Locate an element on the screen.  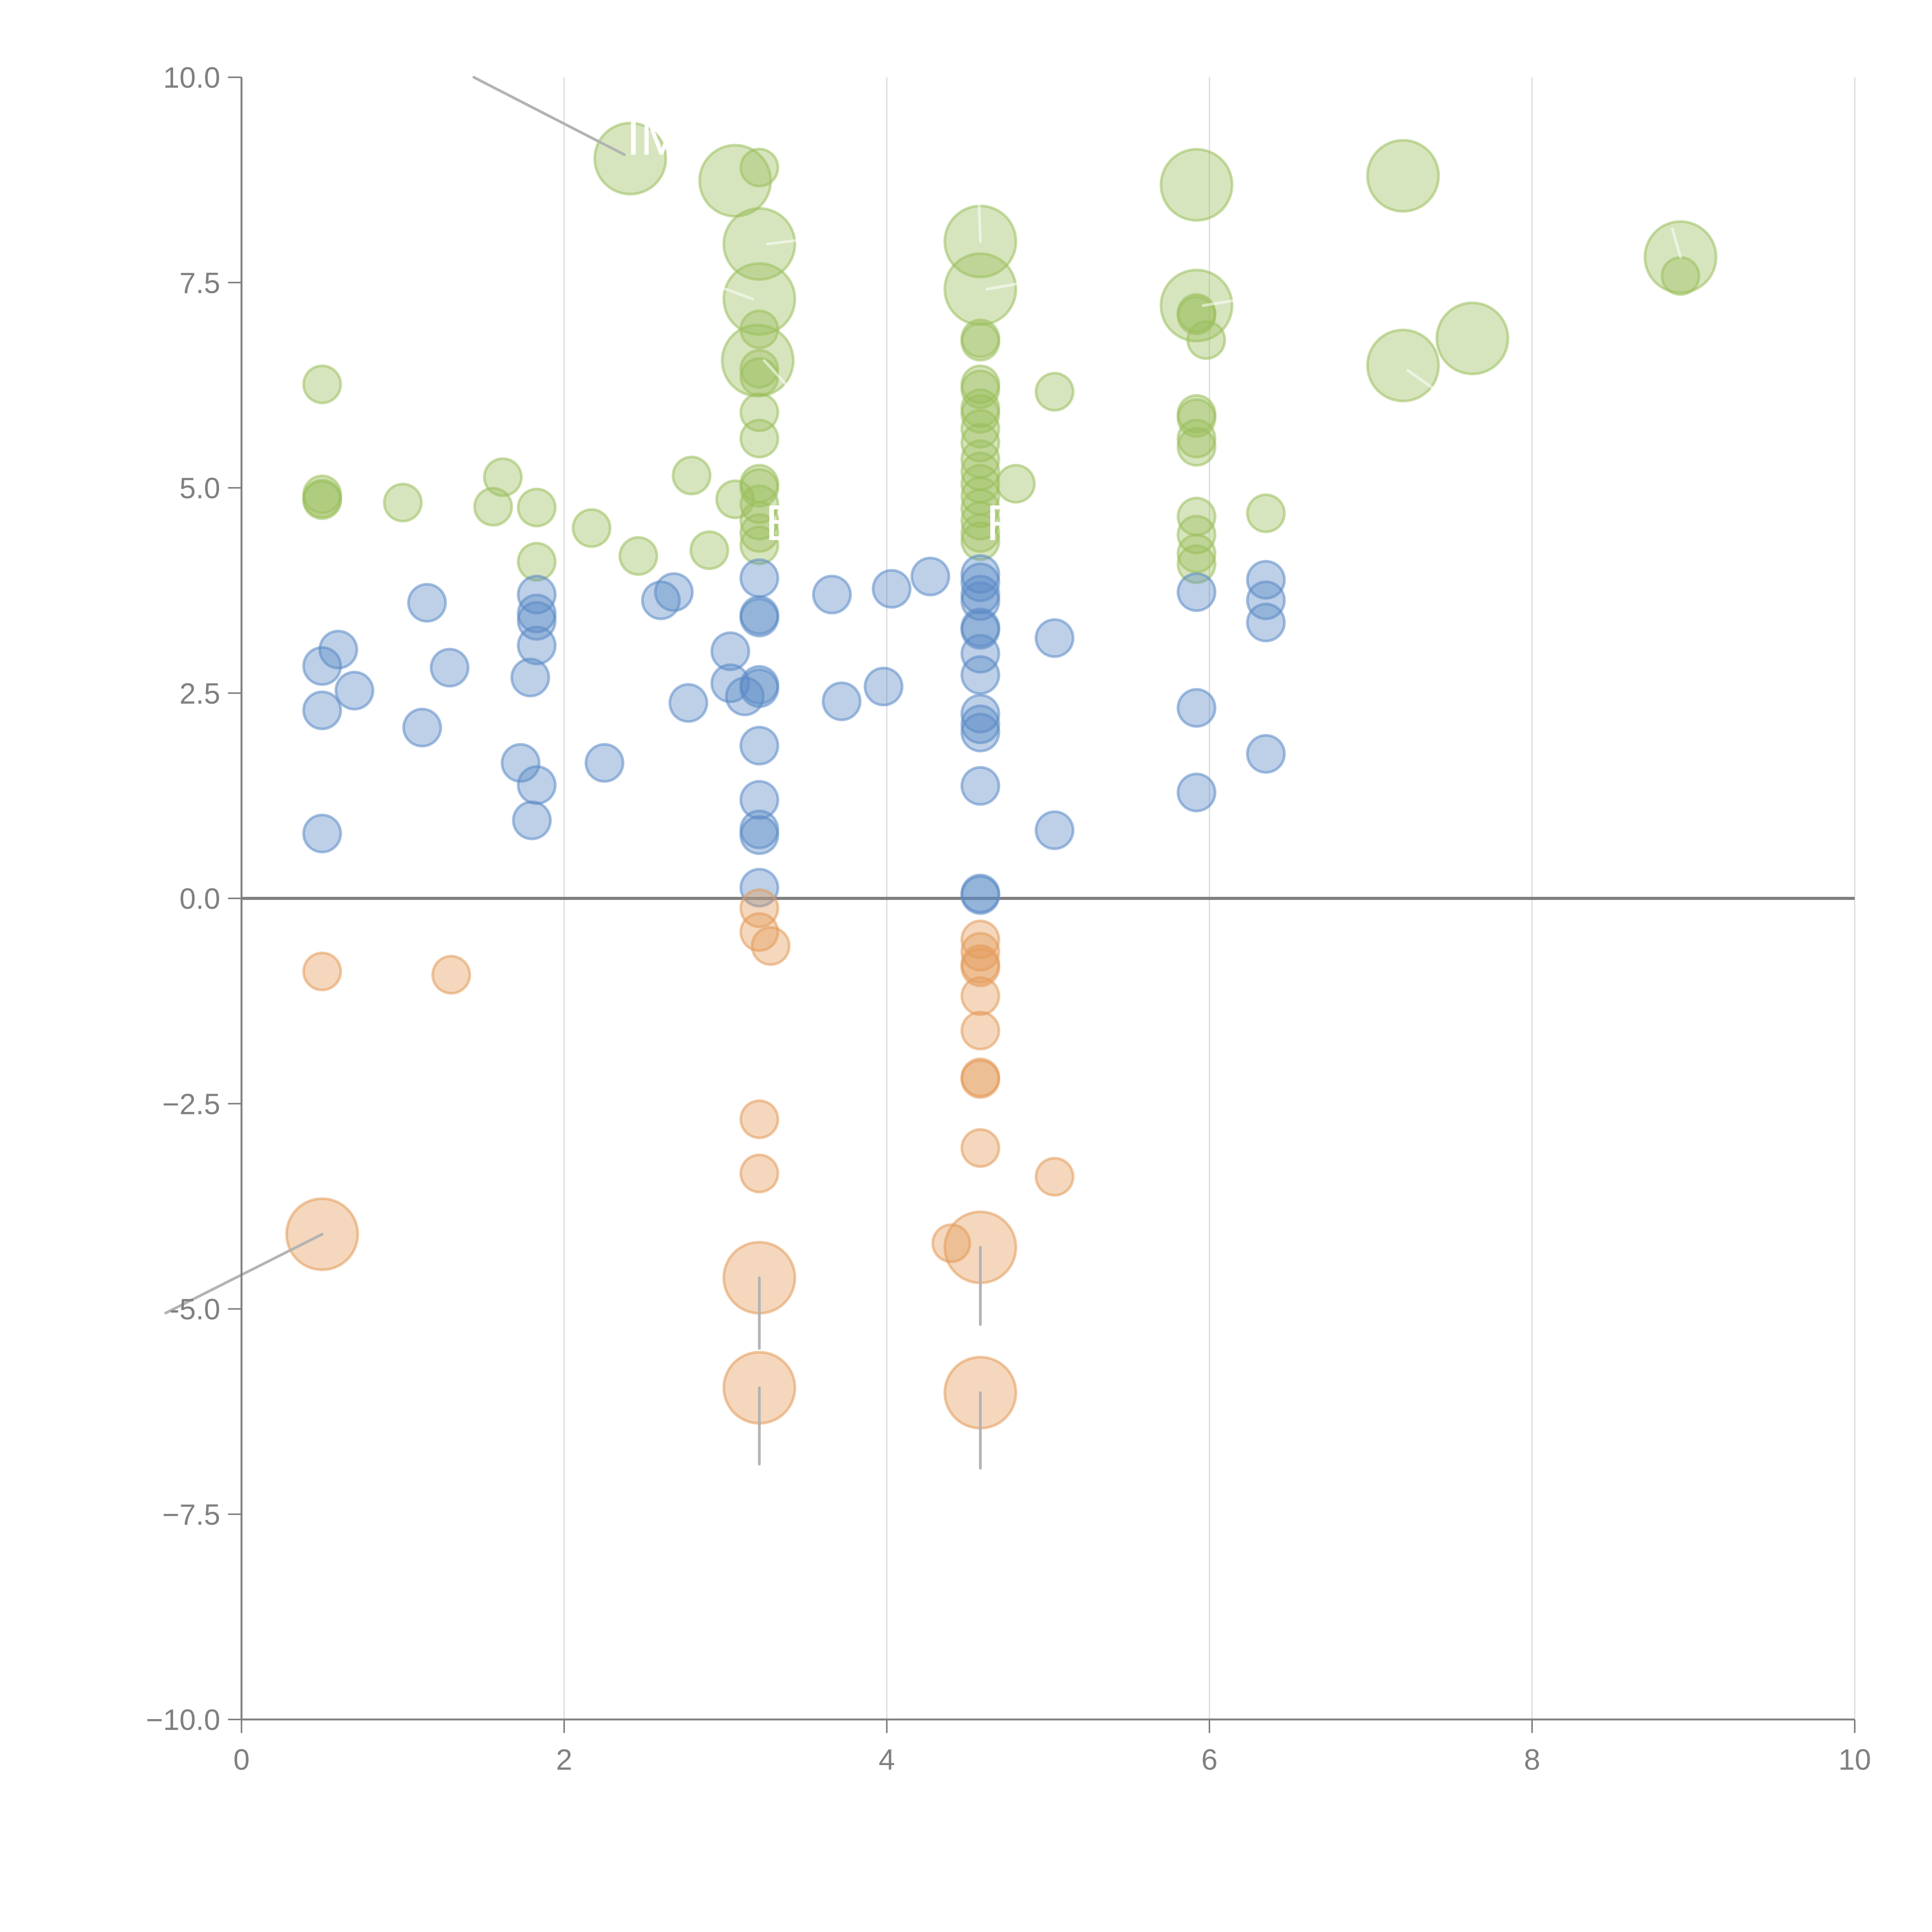
series-blue is located at coordinates (794, 734).